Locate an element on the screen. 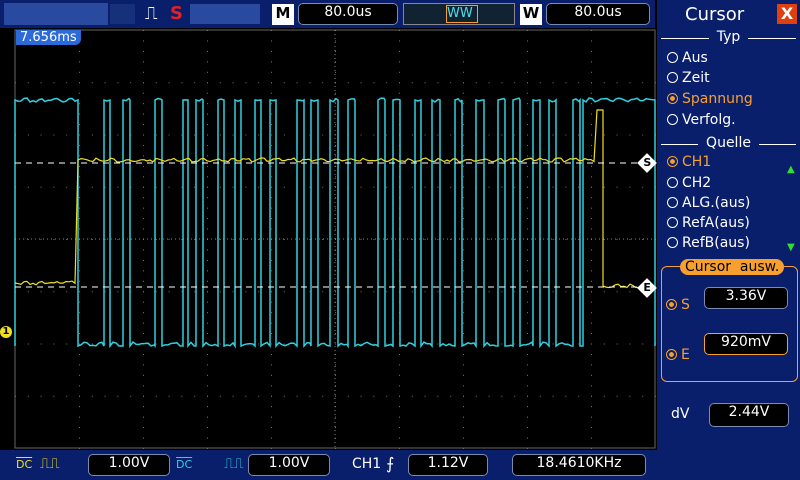 The image size is (800, 480). source-option: RefB(aus) is located at coordinates (708, 243).